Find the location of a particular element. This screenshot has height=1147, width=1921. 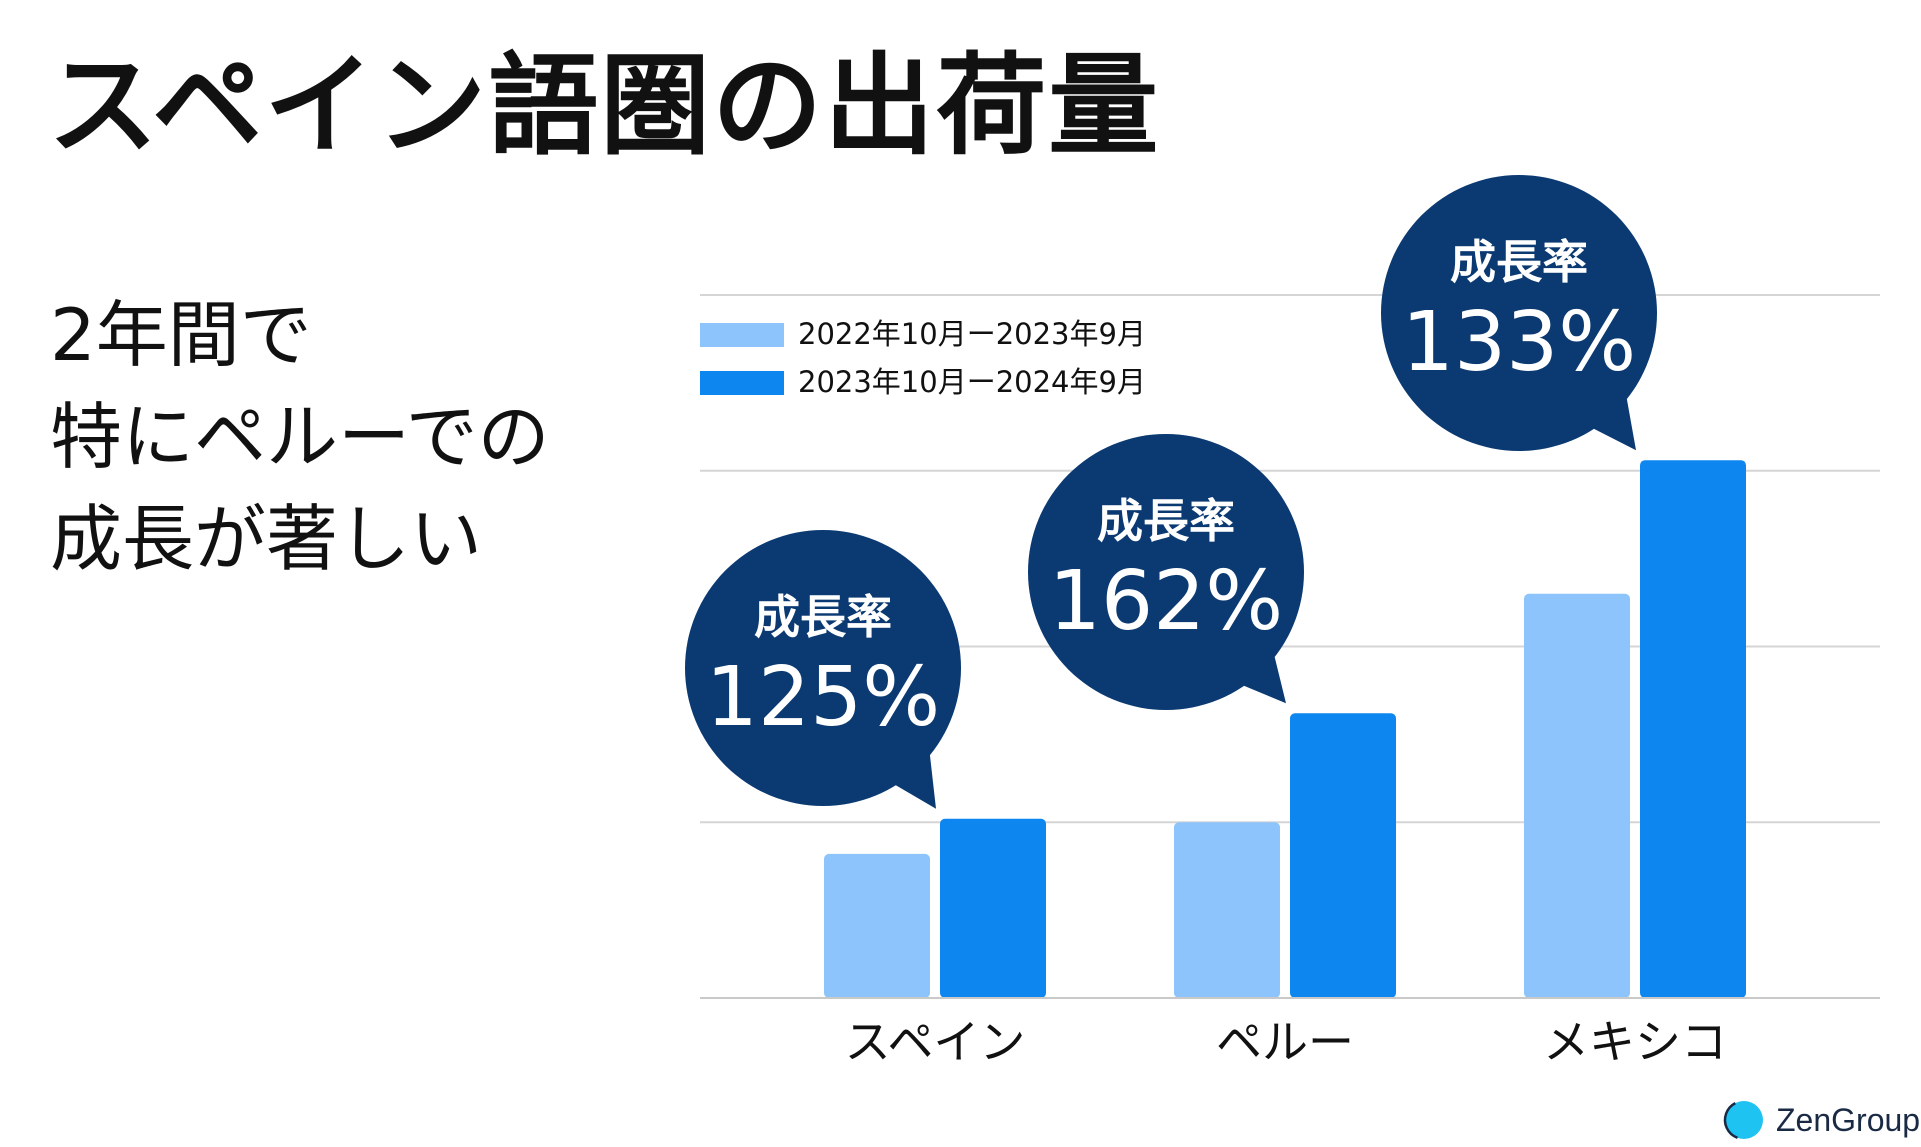

company-logo: ZenGroup is located at coordinates (1821, 1120).